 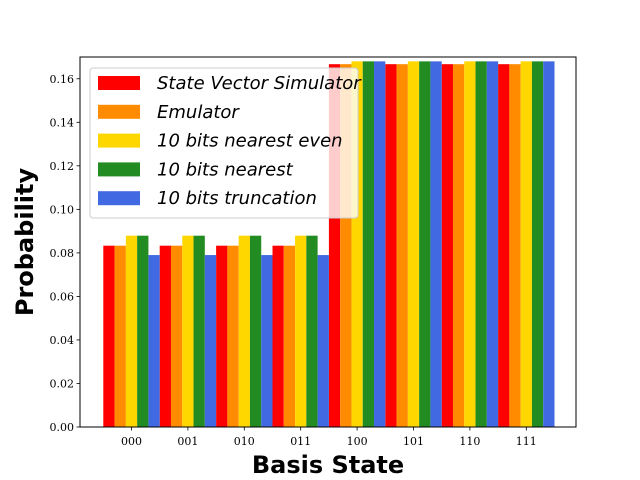 What do you see at coordinates (187, 441) in the screenshot?
I see `x-tick-label: 001` at bounding box center [187, 441].